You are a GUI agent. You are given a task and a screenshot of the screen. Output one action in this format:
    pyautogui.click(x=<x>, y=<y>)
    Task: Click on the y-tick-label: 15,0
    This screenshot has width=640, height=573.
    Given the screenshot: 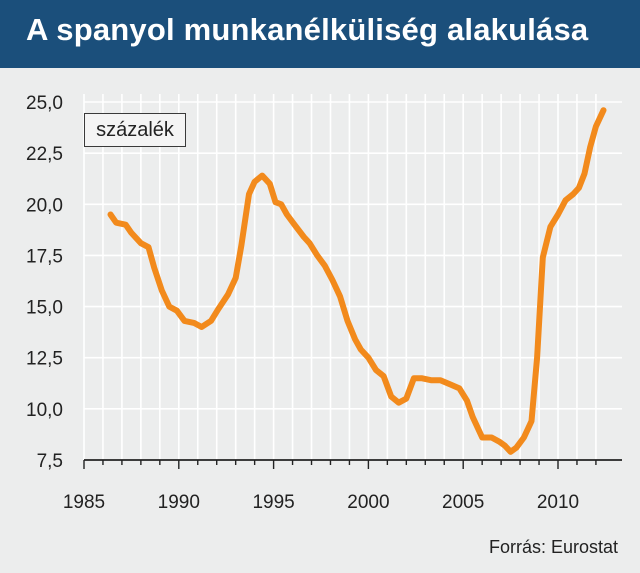 What is the action you would take?
    pyautogui.click(x=44, y=308)
    